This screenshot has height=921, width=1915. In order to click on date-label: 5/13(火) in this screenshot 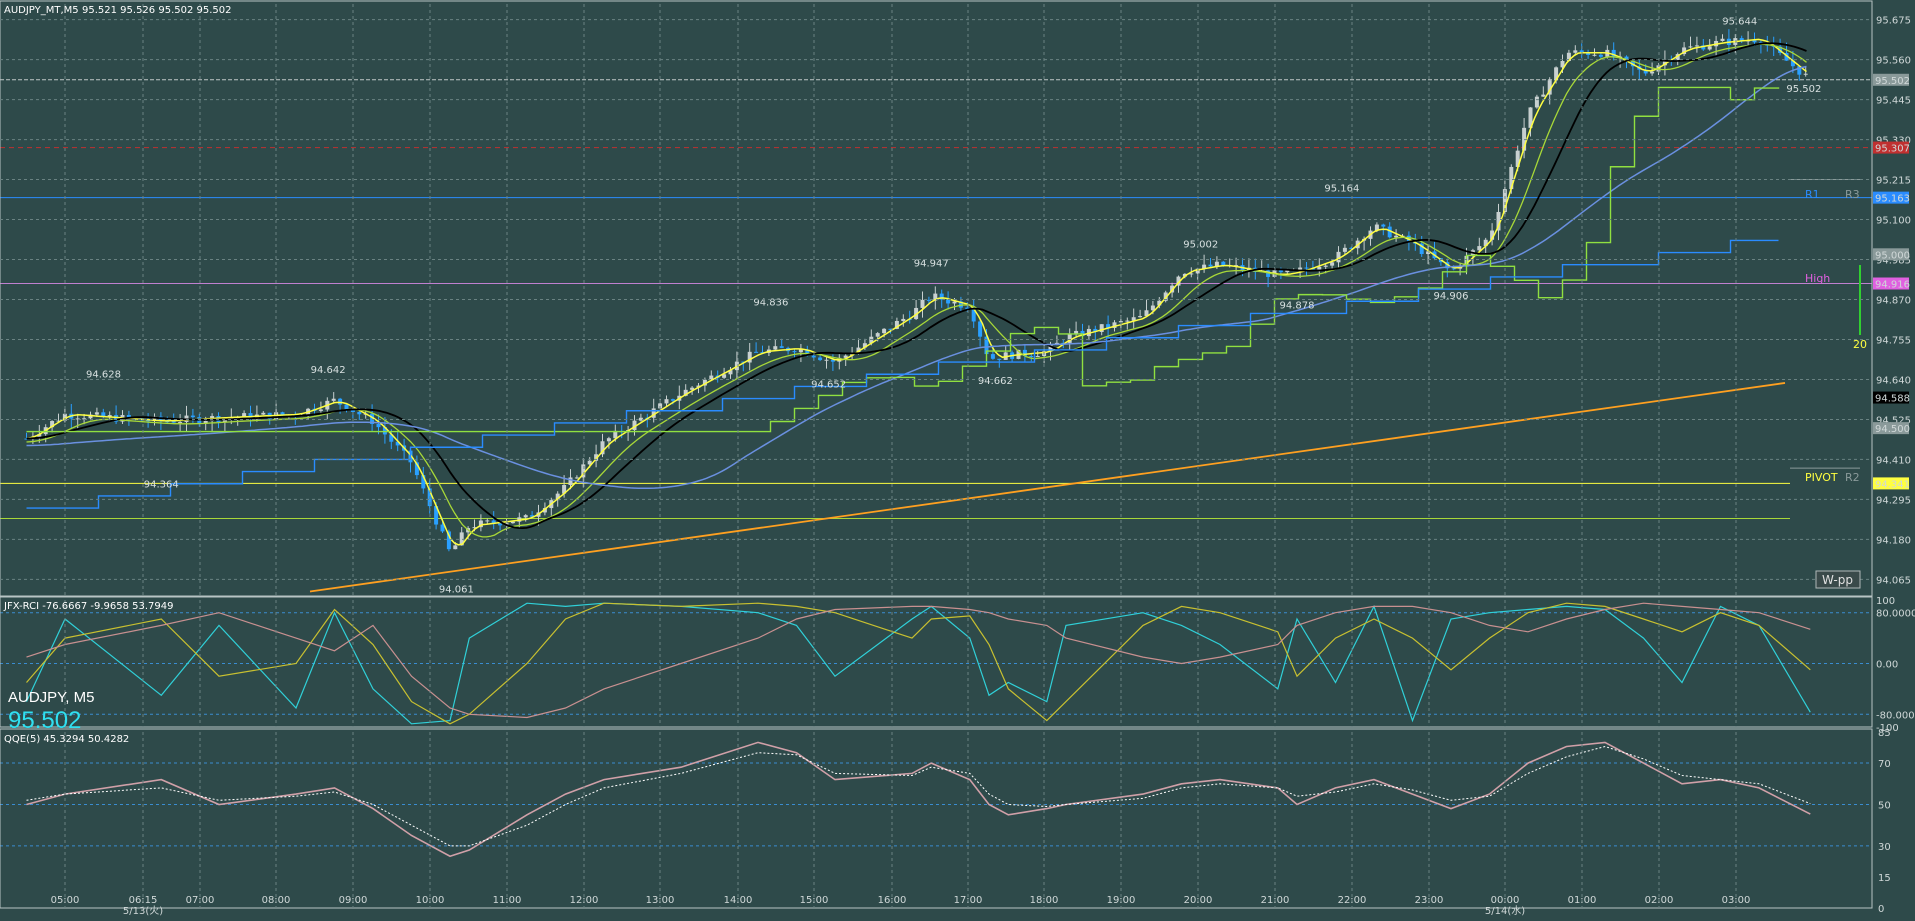, I will do `click(143, 911)`.